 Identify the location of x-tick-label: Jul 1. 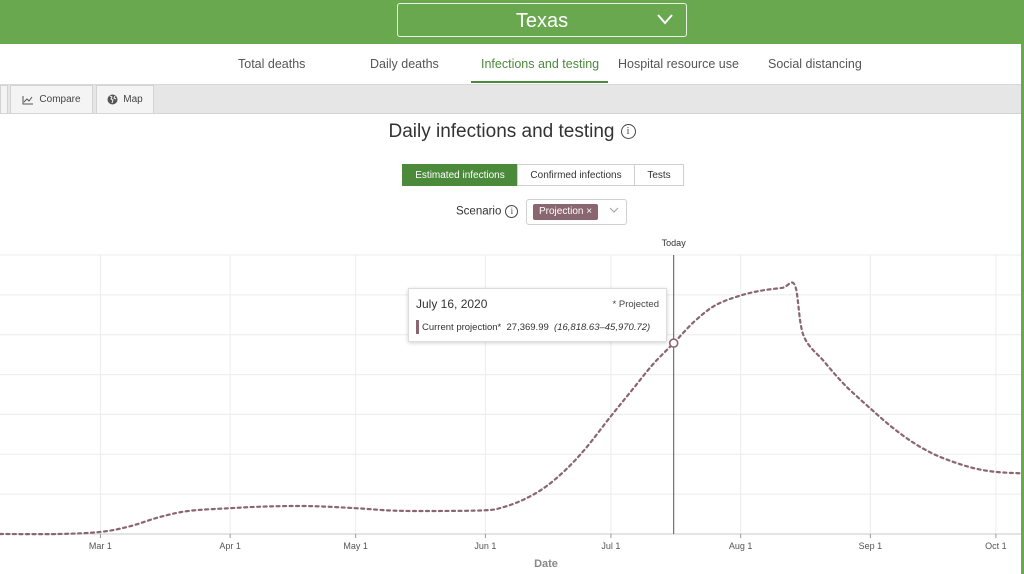
(610, 546).